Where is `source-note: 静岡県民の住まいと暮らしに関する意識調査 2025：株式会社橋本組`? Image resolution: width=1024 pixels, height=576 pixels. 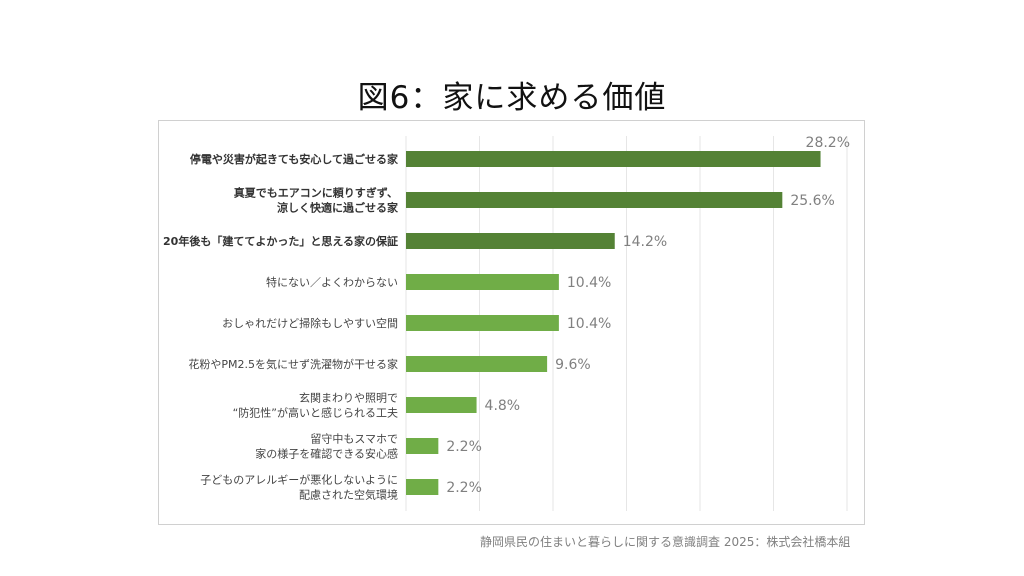
source-note: 静岡県民の住まいと暮らしに関する意識調査 2025：株式会社橋本組 is located at coordinates (665, 542).